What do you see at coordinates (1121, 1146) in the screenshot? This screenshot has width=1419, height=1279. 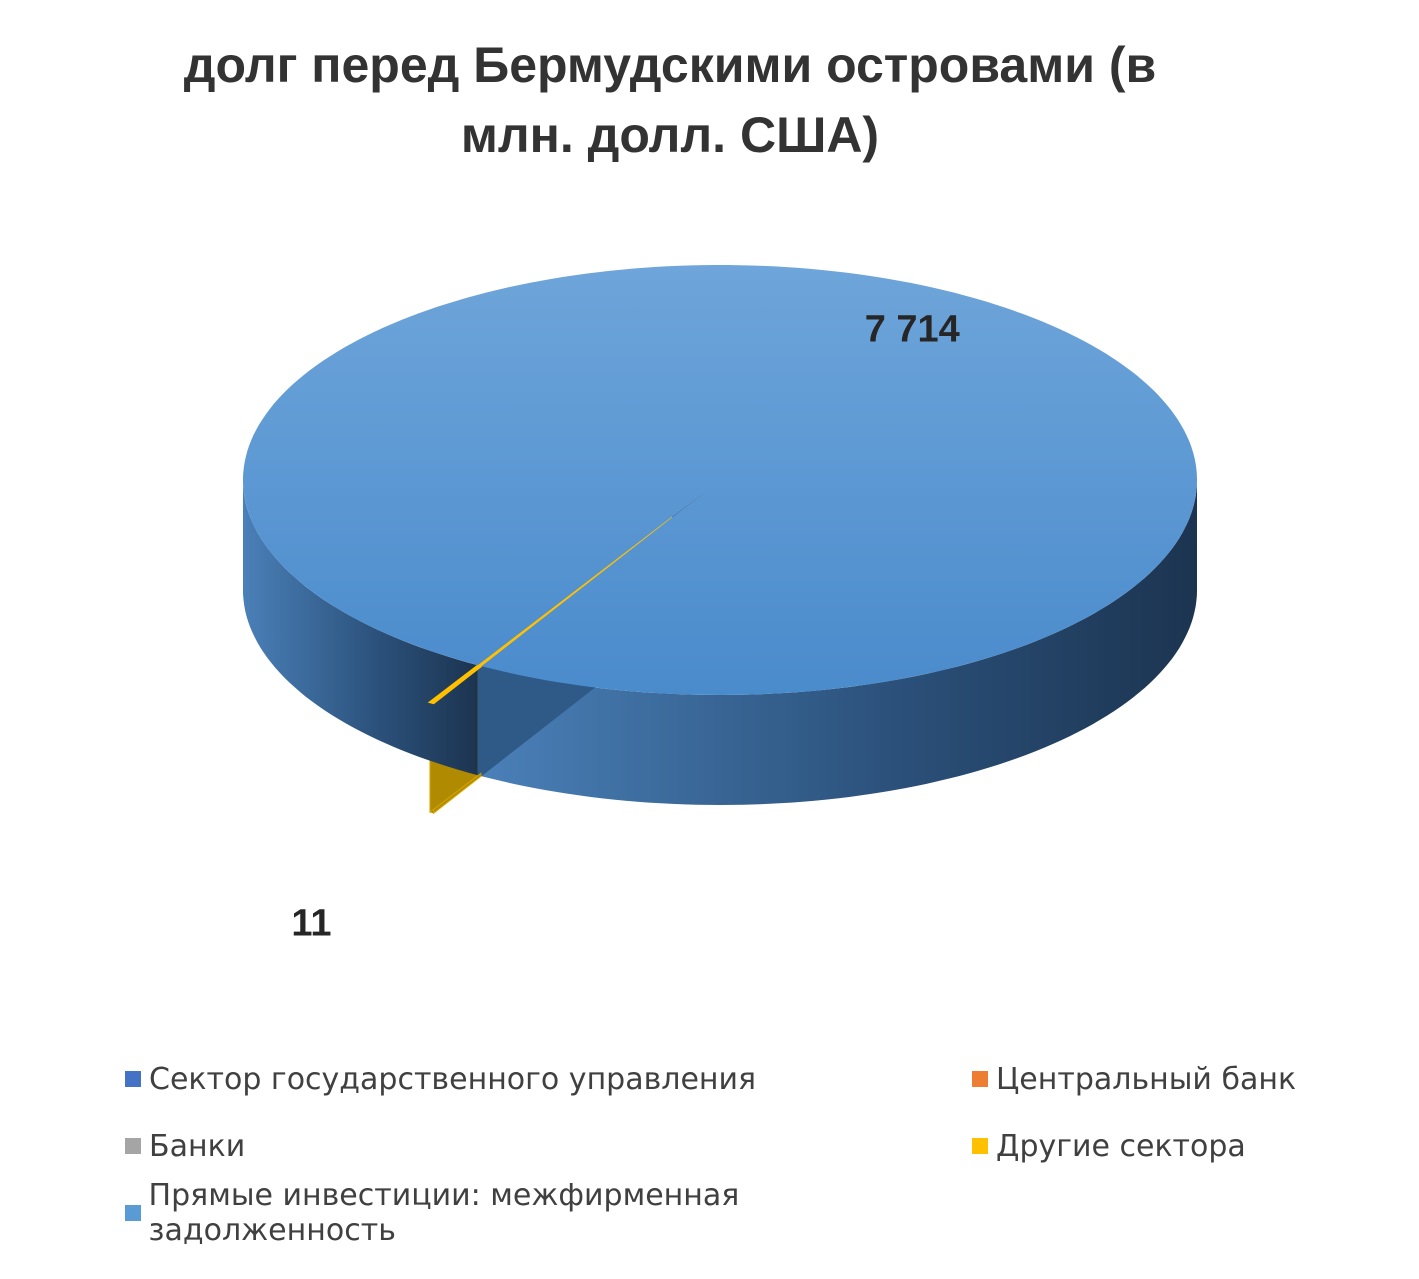 I see `legend-label: Другие сектора` at bounding box center [1121, 1146].